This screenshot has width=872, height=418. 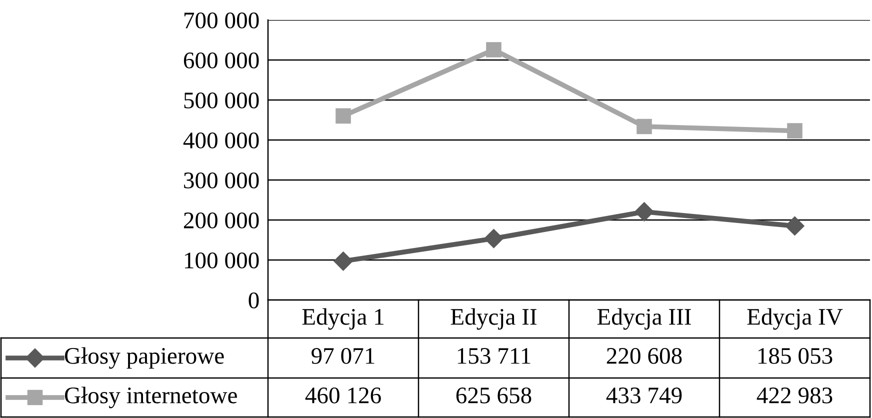 What do you see at coordinates (221, 140) in the screenshot?
I see `y-tick-label: 400 000` at bounding box center [221, 140].